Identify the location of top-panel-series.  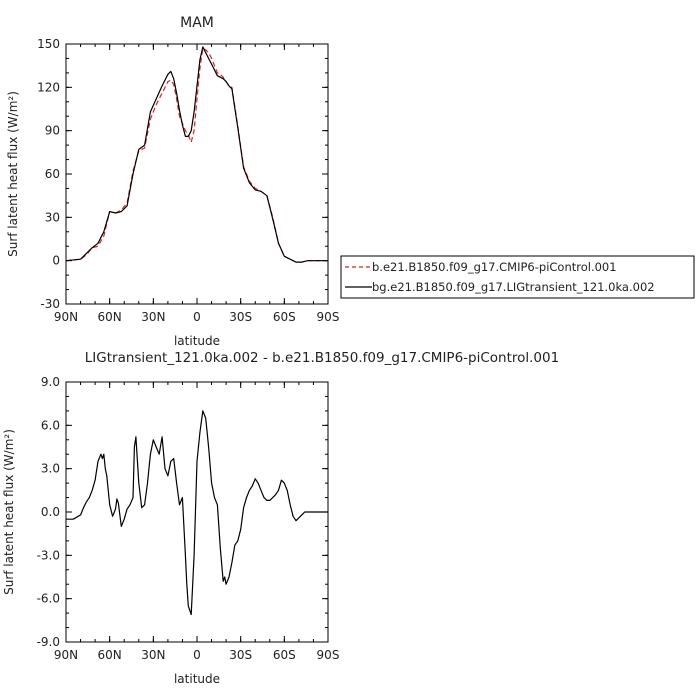
(196, 154).